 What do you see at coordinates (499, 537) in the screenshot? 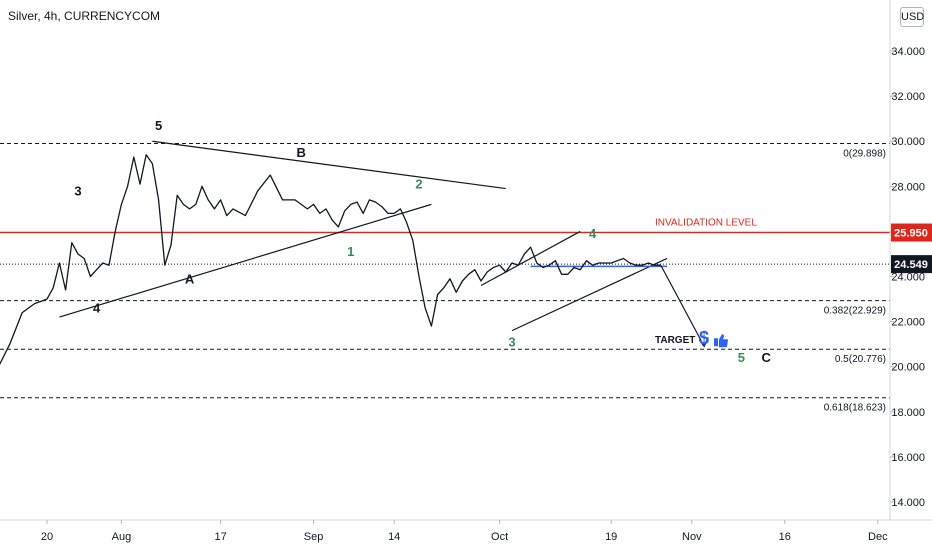
I see `x-tick-label: Oct` at bounding box center [499, 537].